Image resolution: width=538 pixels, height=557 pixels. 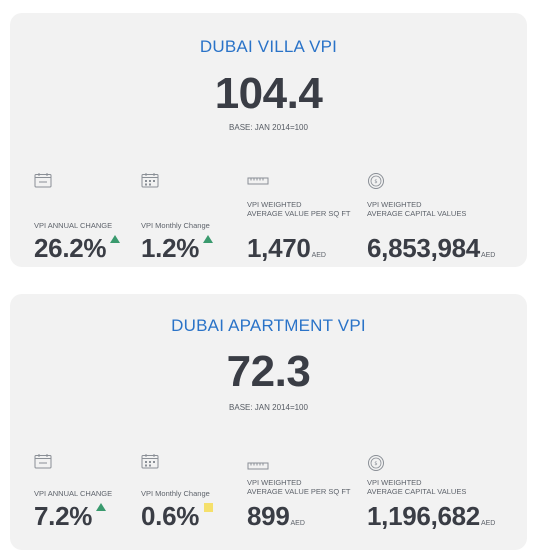 What do you see at coordinates (177, 516) in the screenshot?
I see `stat-value: 0.6%` at bounding box center [177, 516].